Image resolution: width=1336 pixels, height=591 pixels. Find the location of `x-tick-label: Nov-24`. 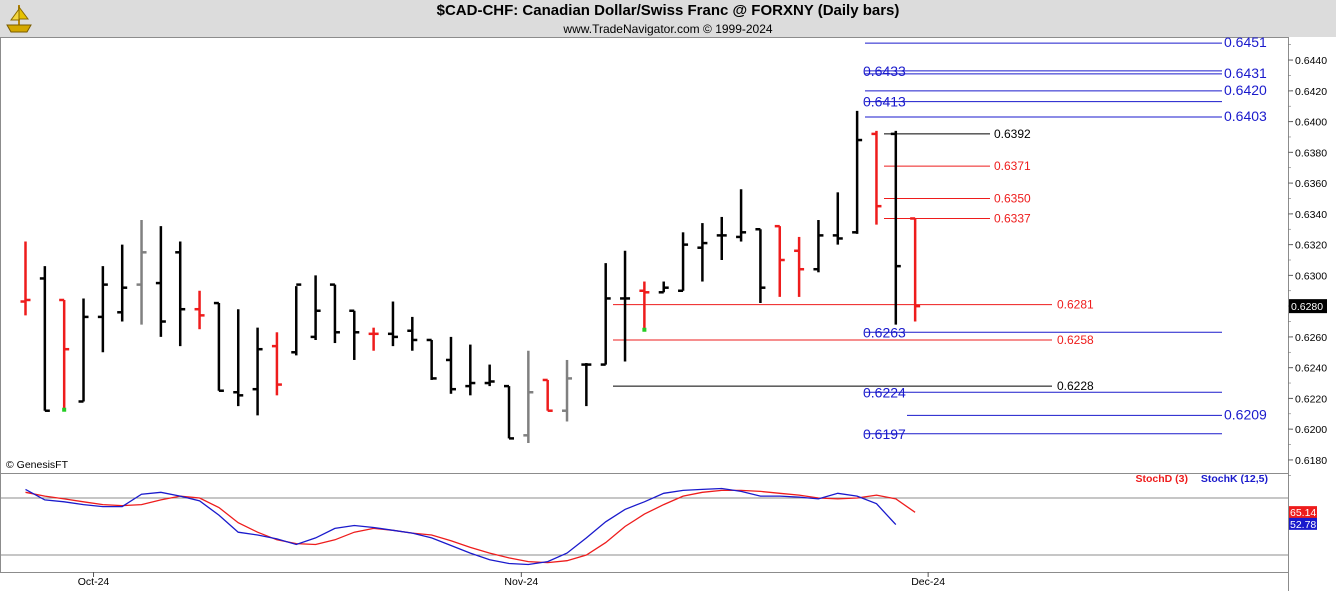

x-tick-label: Nov-24 is located at coordinates (521, 582).